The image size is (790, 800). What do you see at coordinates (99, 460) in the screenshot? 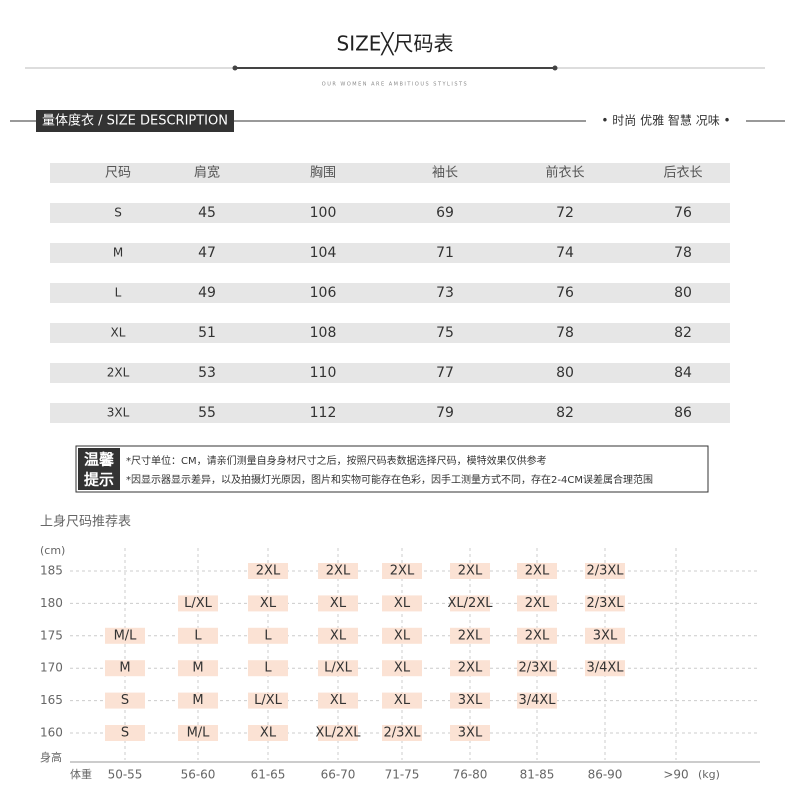
I see `notice-label: 温馨` at bounding box center [99, 460].